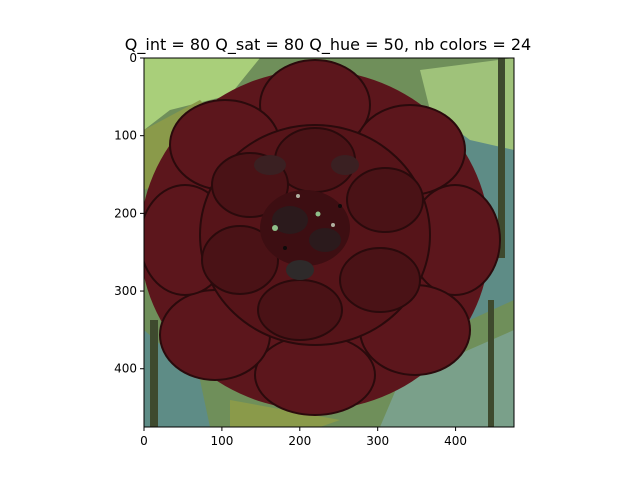  What do you see at coordinates (455, 441) in the screenshot?
I see `x-tick-label: 400` at bounding box center [455, 441].